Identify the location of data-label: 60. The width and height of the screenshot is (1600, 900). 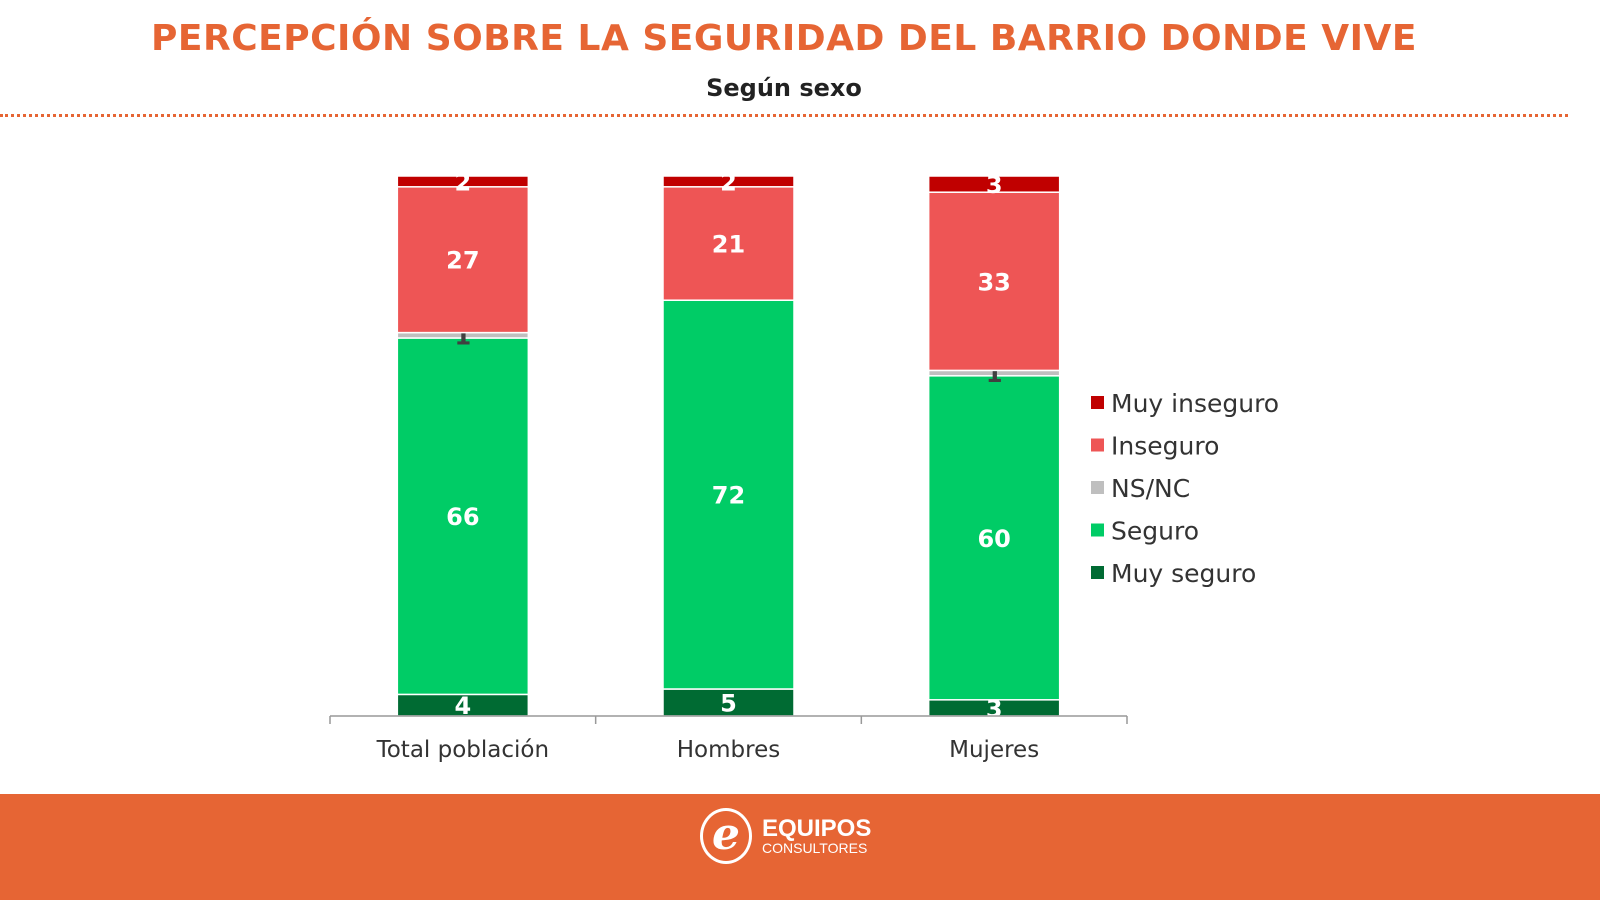
(993, 539).